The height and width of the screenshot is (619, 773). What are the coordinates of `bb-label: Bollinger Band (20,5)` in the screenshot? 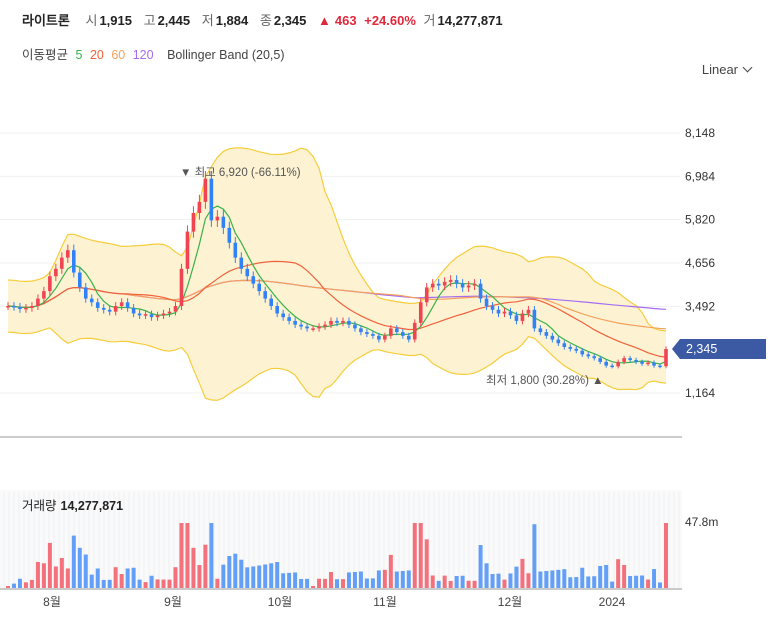 It's located at (226, 55).